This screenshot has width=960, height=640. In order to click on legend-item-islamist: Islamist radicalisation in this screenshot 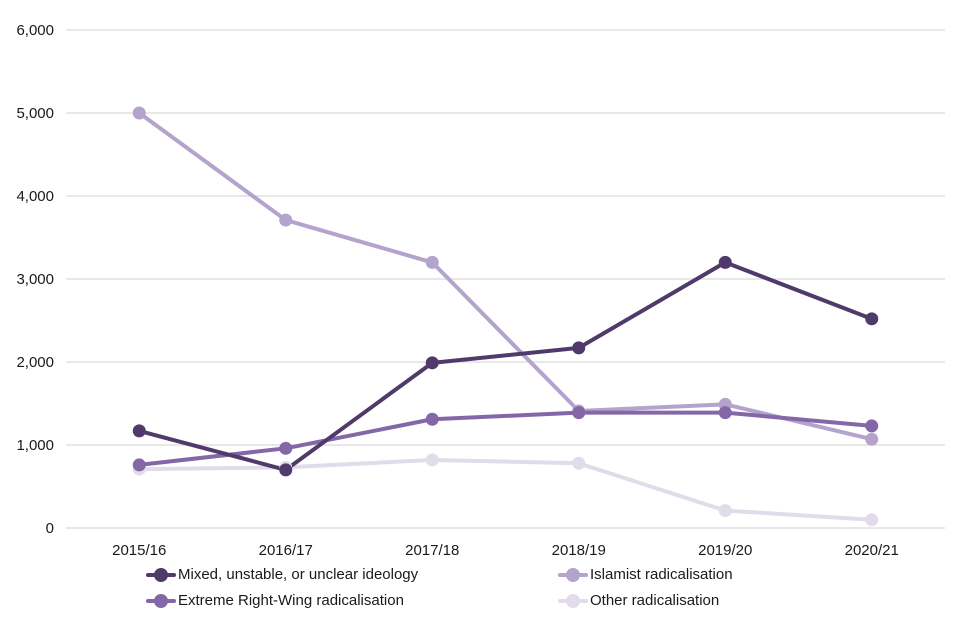, I will do `click(645, 574)`.